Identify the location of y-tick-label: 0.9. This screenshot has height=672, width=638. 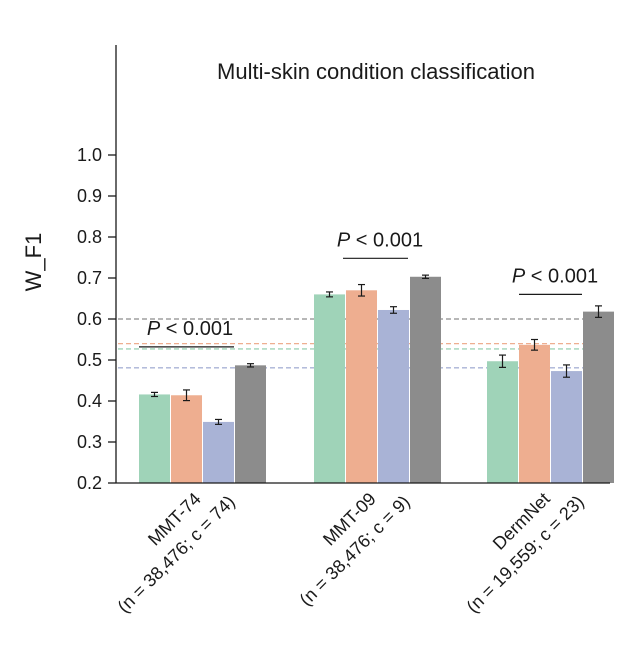
(89, 196).